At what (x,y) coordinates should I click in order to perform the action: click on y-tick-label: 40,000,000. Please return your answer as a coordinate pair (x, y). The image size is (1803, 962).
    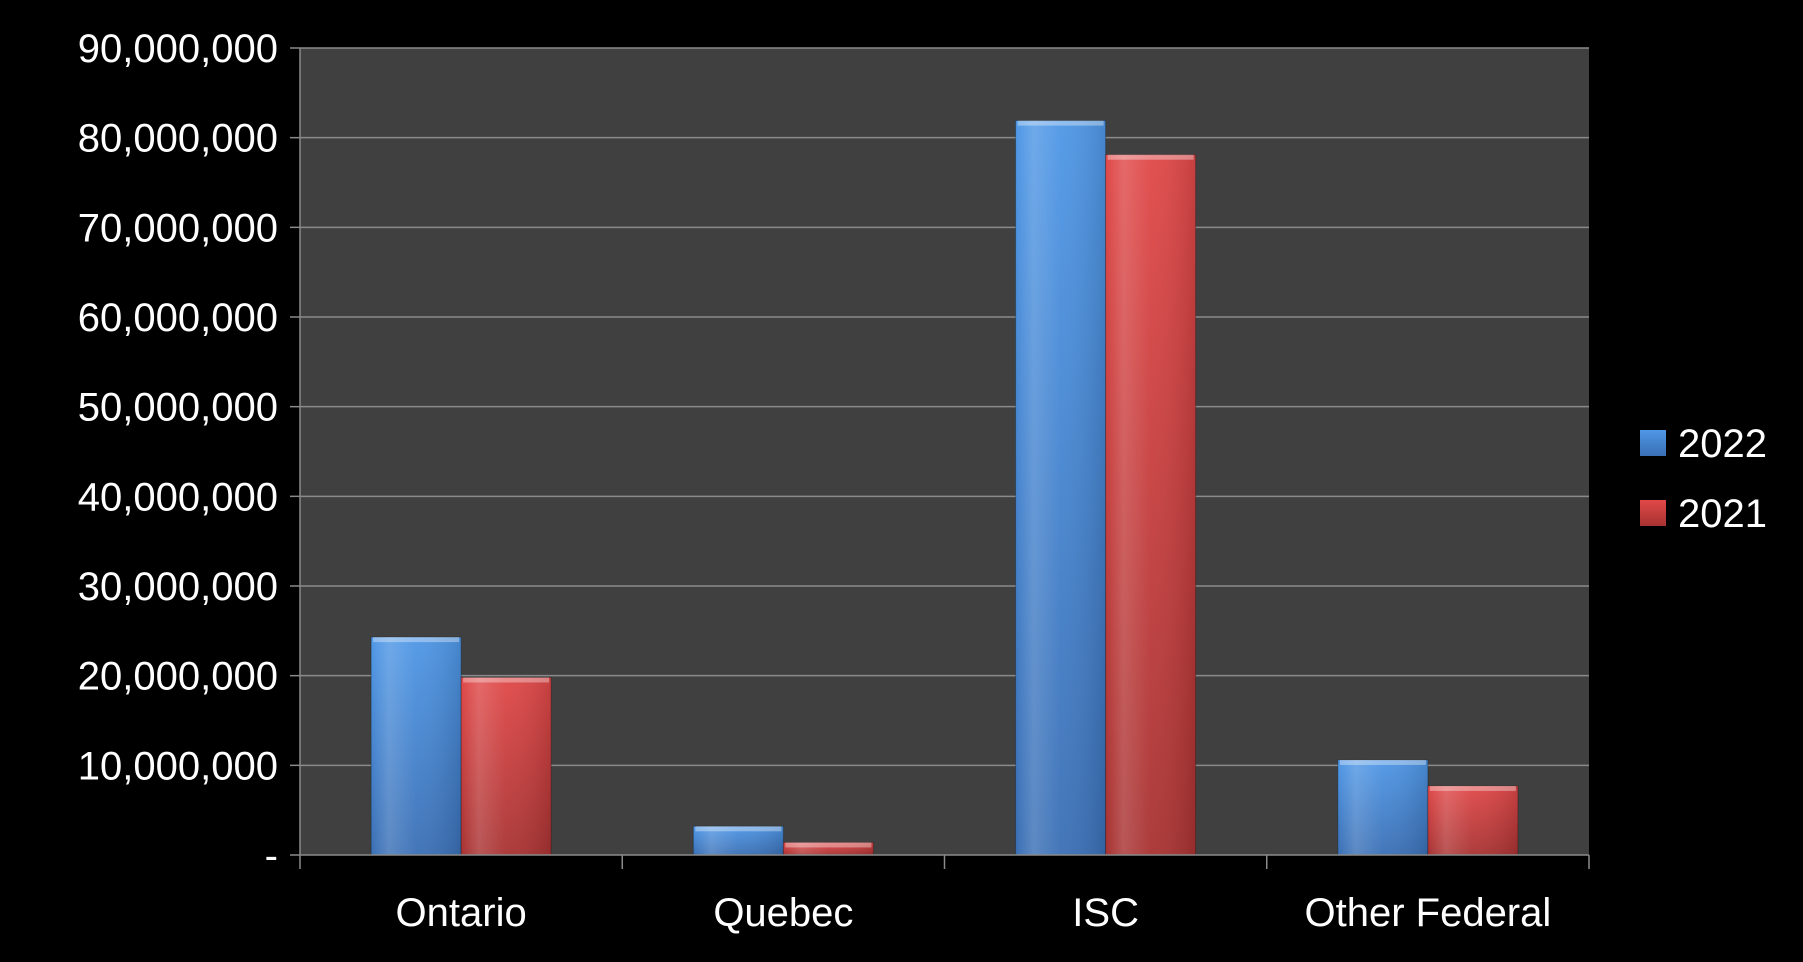
    Looking at the image, I should click on (178, 497).